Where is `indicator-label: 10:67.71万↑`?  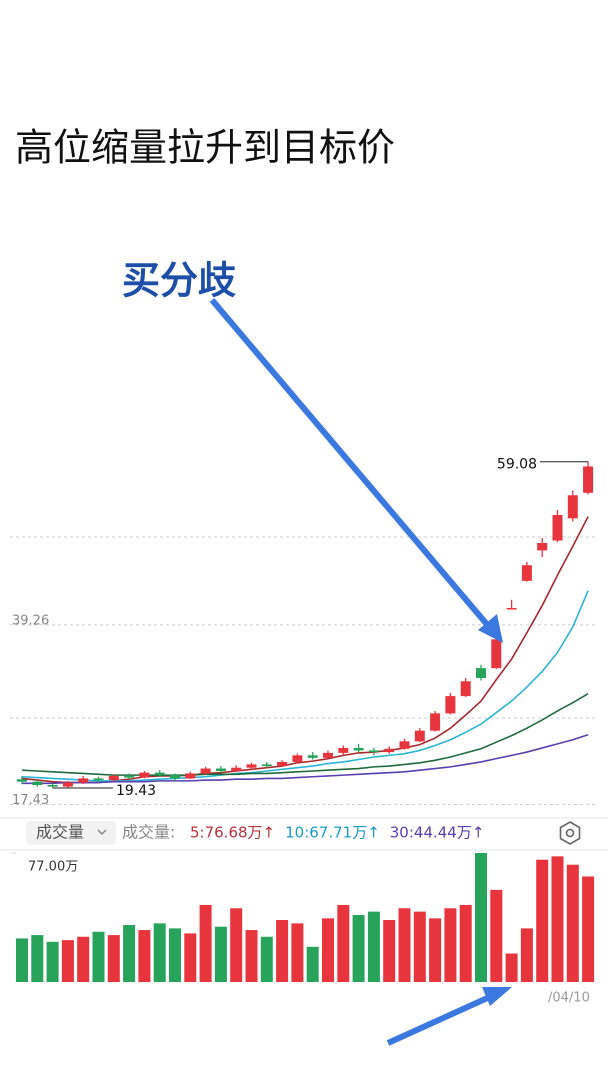
indicator-label: 10:67.71万↑ is located at coordinates (332, 833).